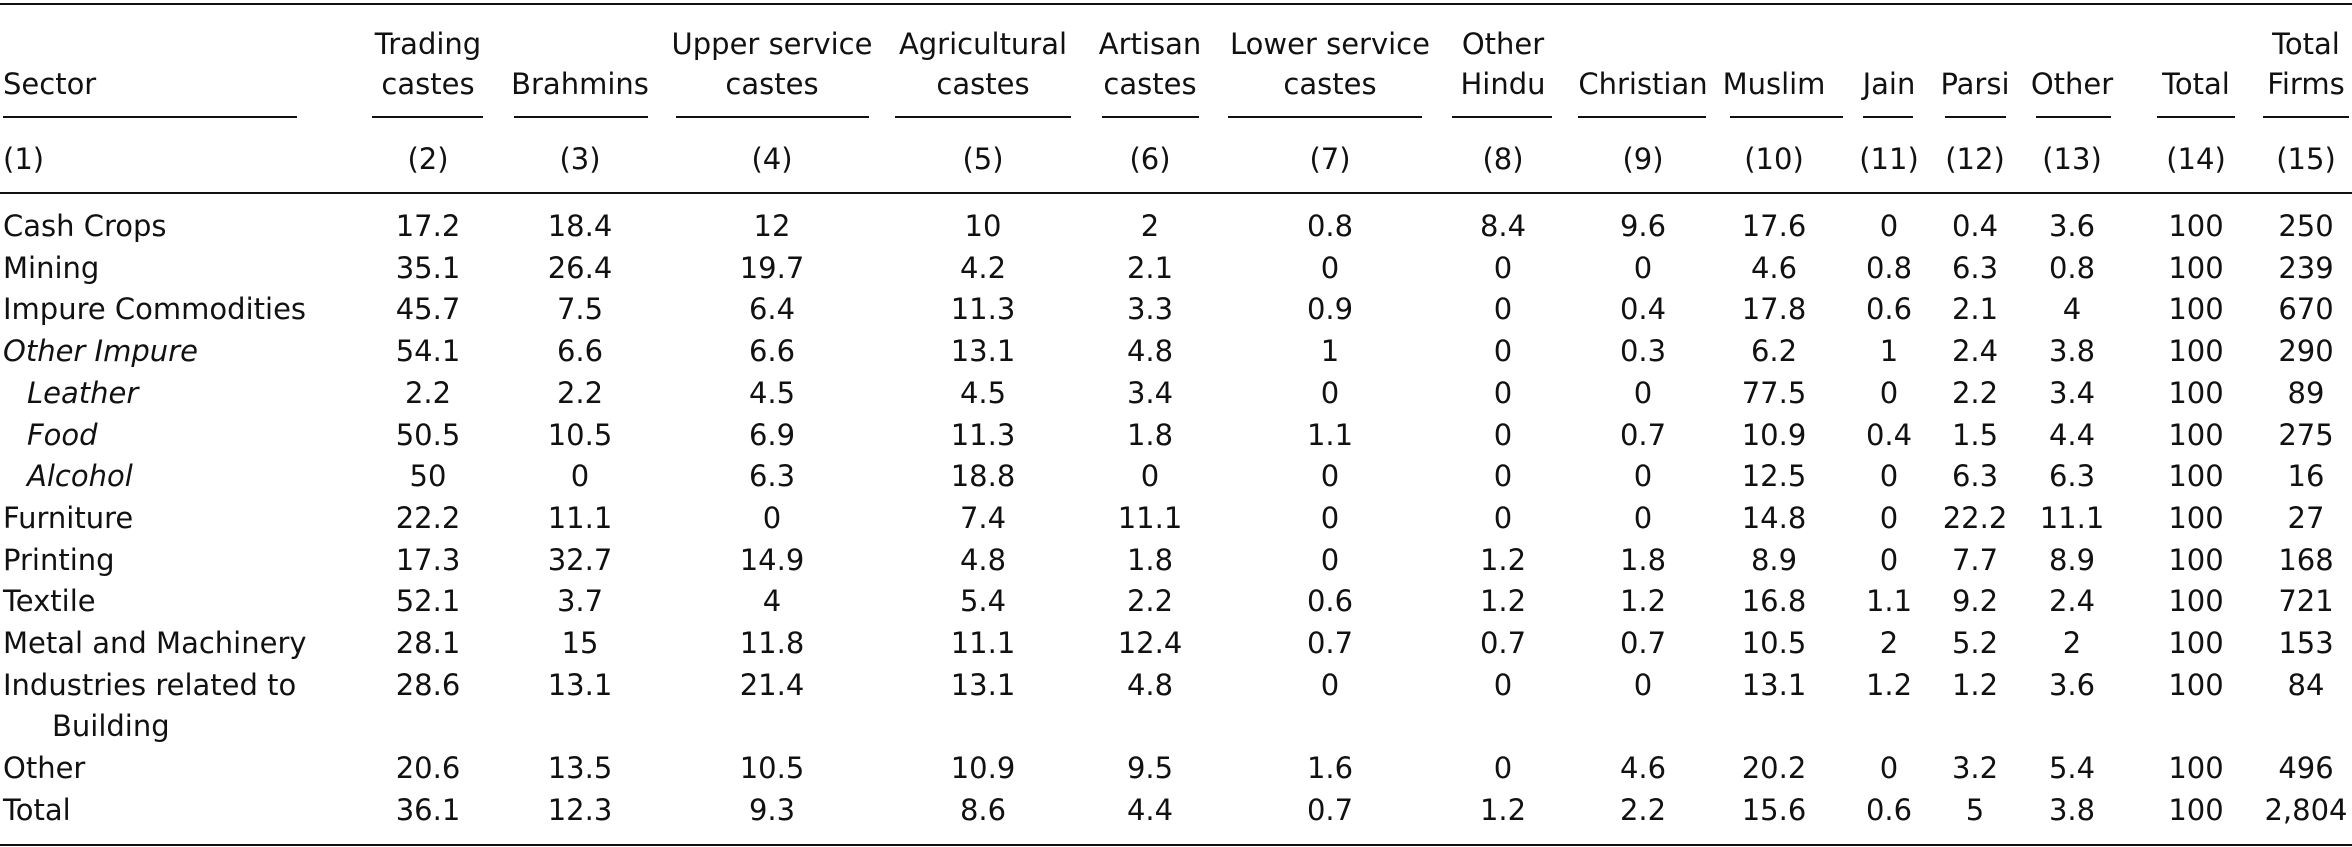  Describe the element at coordinates (2072, 434) in the screenshot. I see `table-cell: 4.4` at that location.